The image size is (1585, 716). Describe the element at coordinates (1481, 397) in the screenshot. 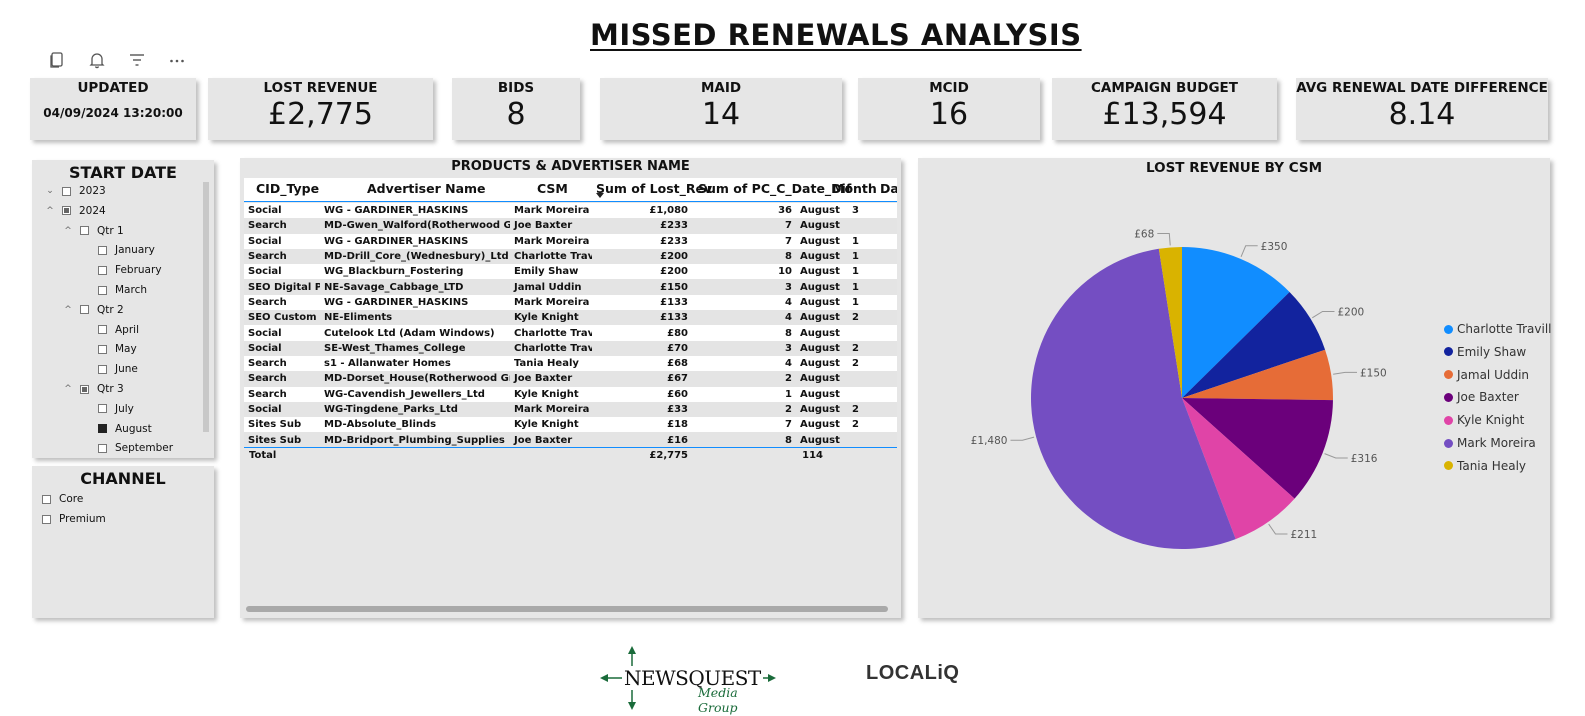

I see `legend-item-joe-baxter: Joe Baxter` at that location.